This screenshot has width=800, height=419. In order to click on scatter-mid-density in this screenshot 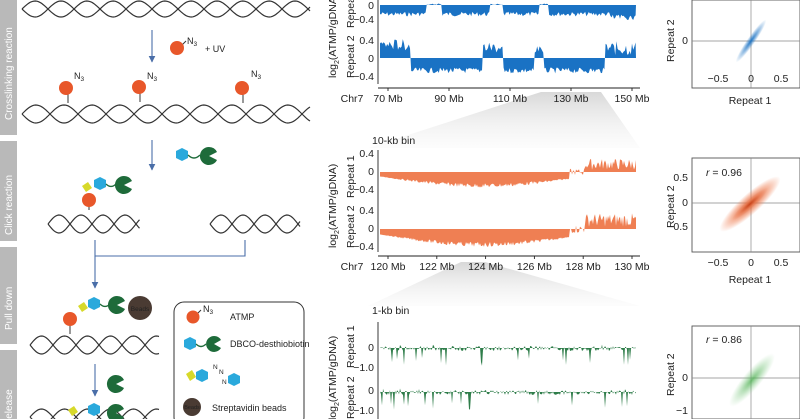, I will do `click(750, 204)`.